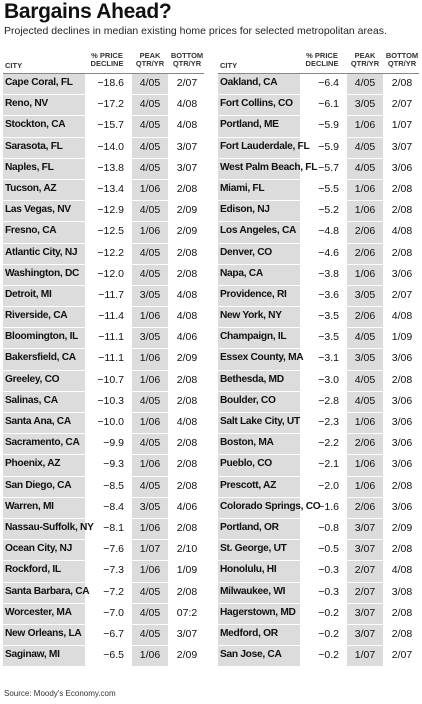  Describe the element at coordinates (113, 527) in the screenshot. I see `decline-cell: −8.1` at that location.